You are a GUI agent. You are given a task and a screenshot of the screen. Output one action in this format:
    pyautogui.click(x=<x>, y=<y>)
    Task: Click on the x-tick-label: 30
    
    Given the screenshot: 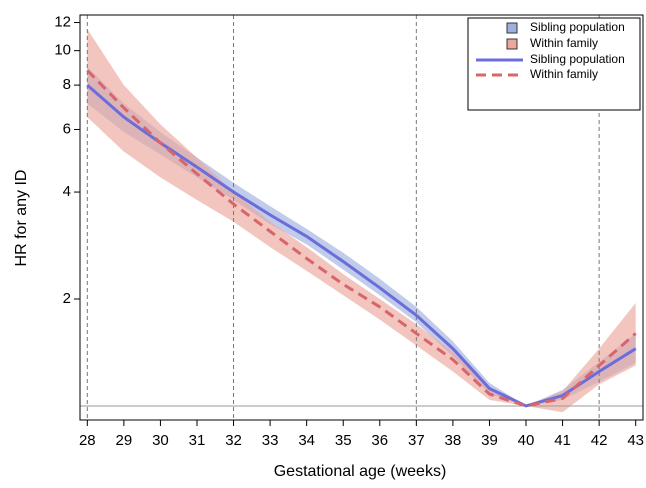 What is the action you would take?
    pyautogui.click(x=160, y=440)
    